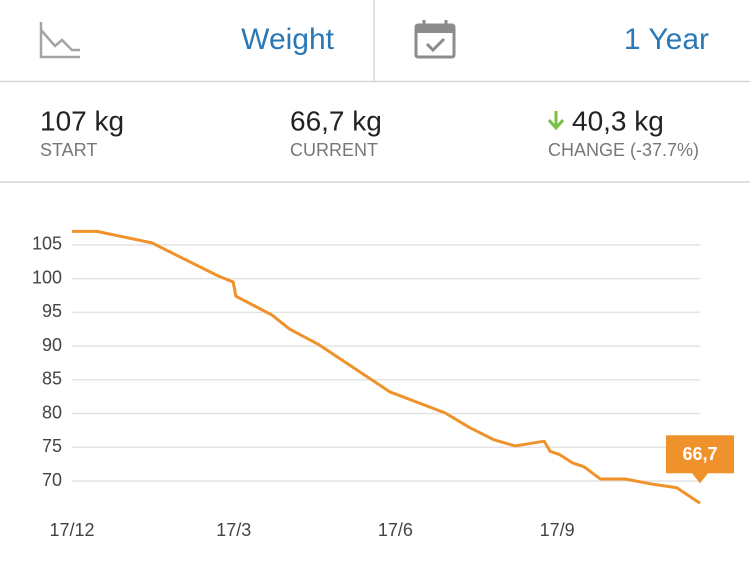  What do you see at coordinates (666, 39) in the screenshot?
I see `period-title: 1 Year` at bounding box center [666, 39].